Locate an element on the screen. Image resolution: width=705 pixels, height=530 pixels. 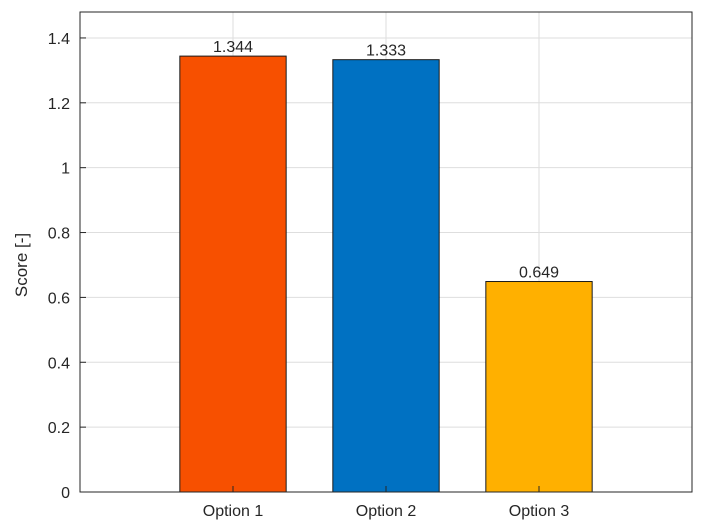
y-axis-ticks: 0 0.2 0.4 0.6 0.8 1 1.2 1.4 is located at coordinates (67, 266).